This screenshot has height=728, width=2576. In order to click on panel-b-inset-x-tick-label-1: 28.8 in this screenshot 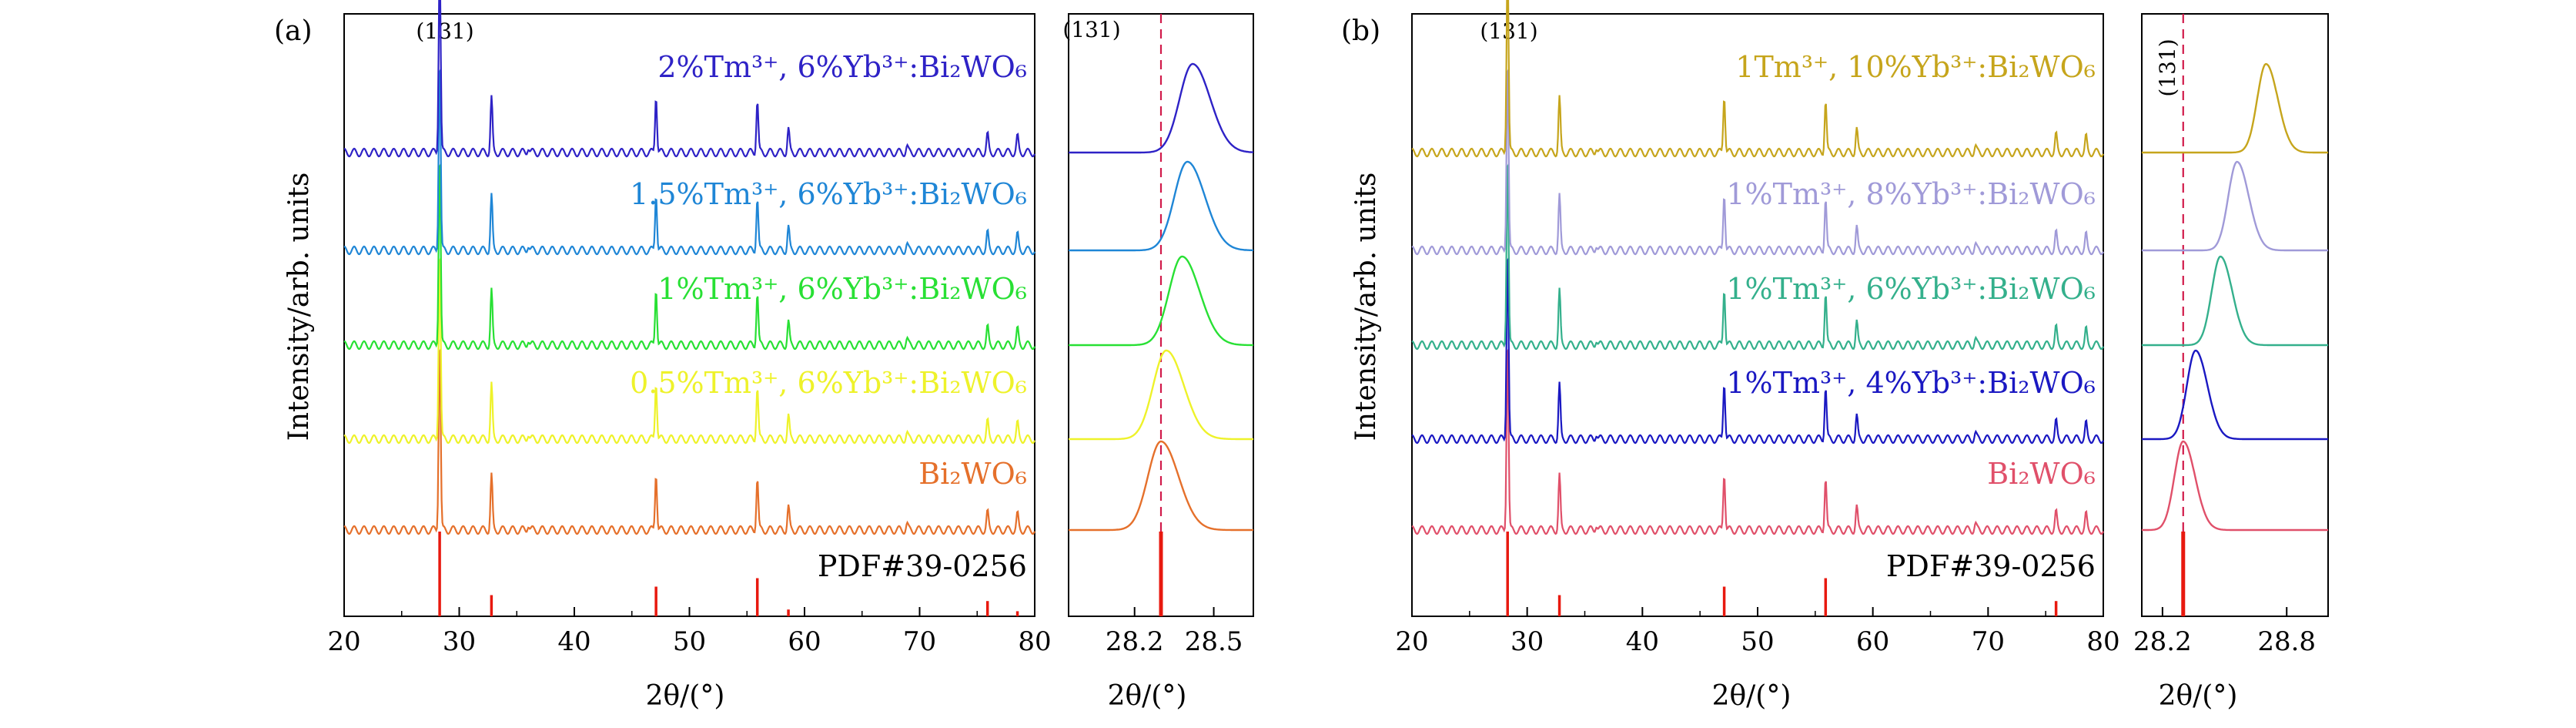, I will do `click(2286, 641)`.